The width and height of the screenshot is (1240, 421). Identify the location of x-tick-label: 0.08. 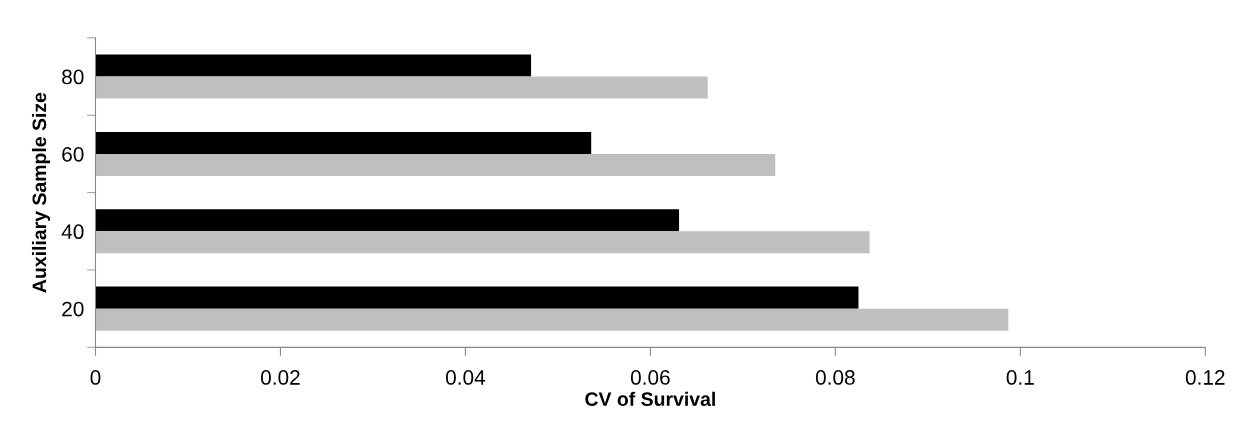
(835, 377).